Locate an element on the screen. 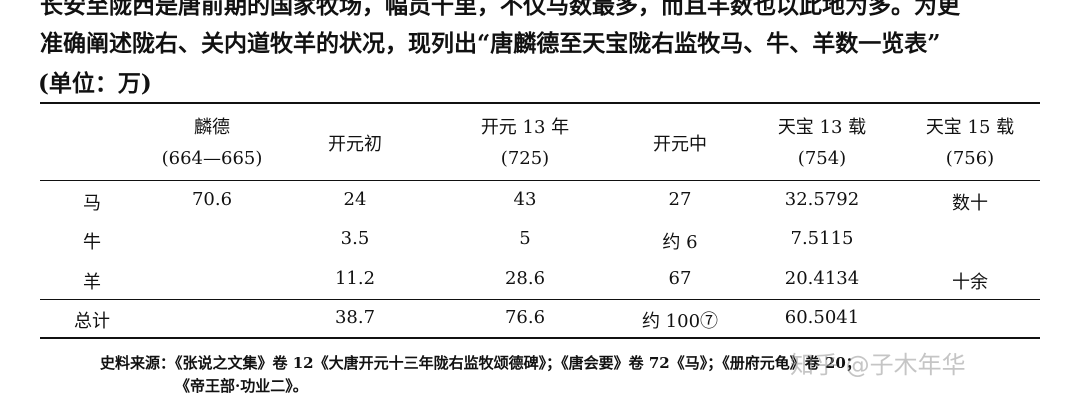  header-rule is located at coordinates (540, 180).